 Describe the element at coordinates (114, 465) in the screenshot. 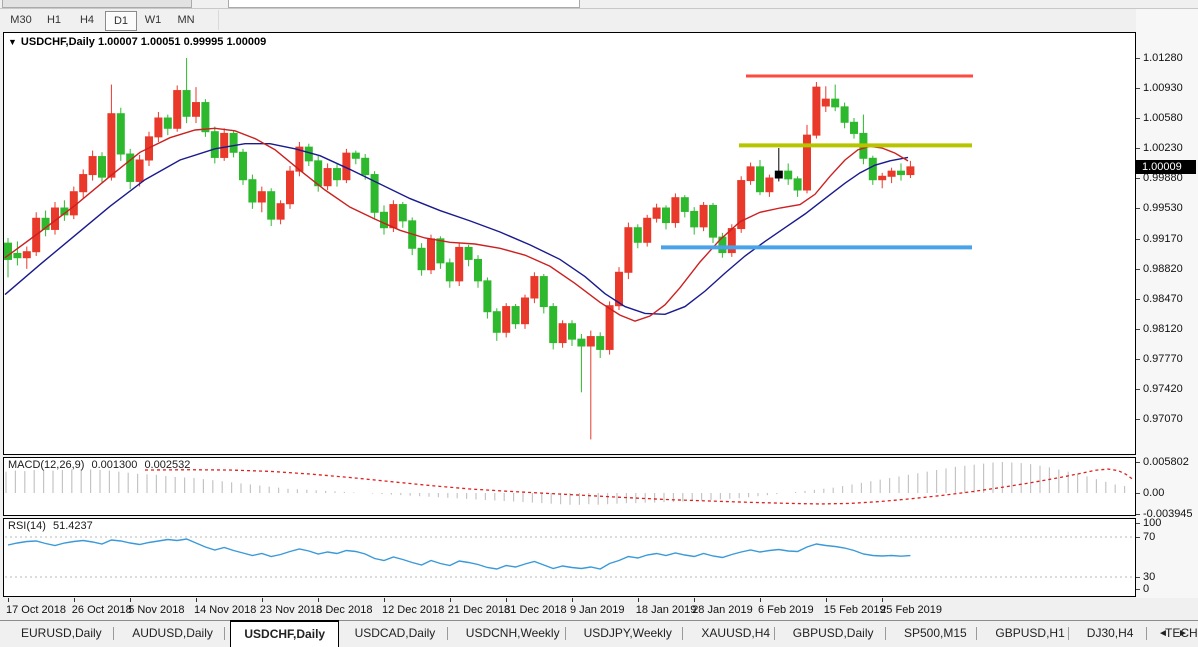

I see `macd-main-value: 0.001300` at that location.